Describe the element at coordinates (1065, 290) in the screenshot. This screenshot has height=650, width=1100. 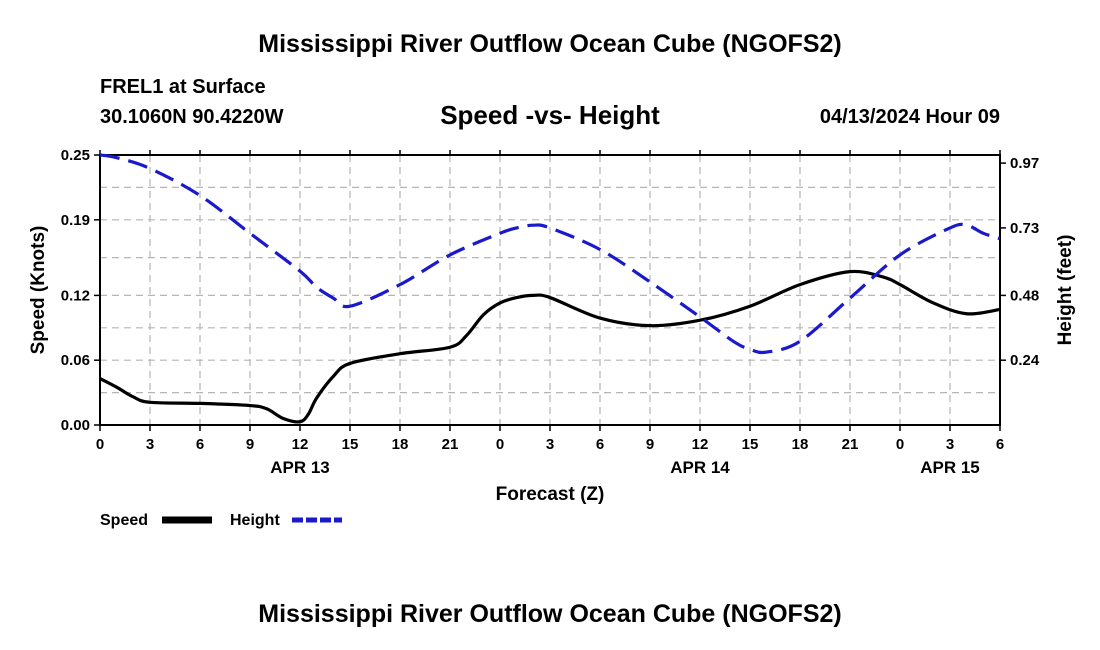
I see `y-right-axis-title: Height (feet)` at that location.